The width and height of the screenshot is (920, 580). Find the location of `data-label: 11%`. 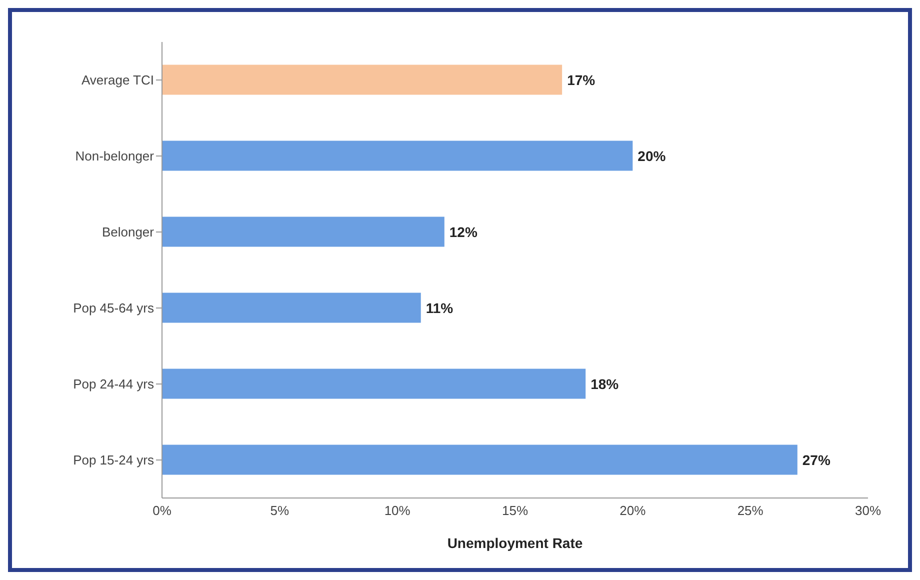

data-label: 11% is located at coordinates (440, 308).